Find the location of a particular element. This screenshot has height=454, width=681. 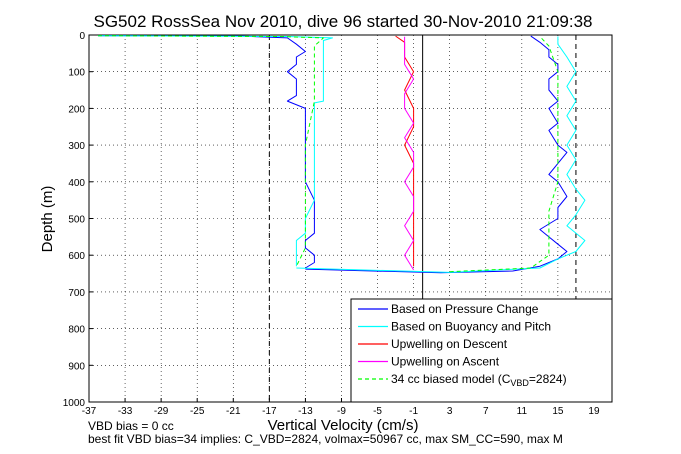

series-3-ascent-line is located at coordinates (409, 153).